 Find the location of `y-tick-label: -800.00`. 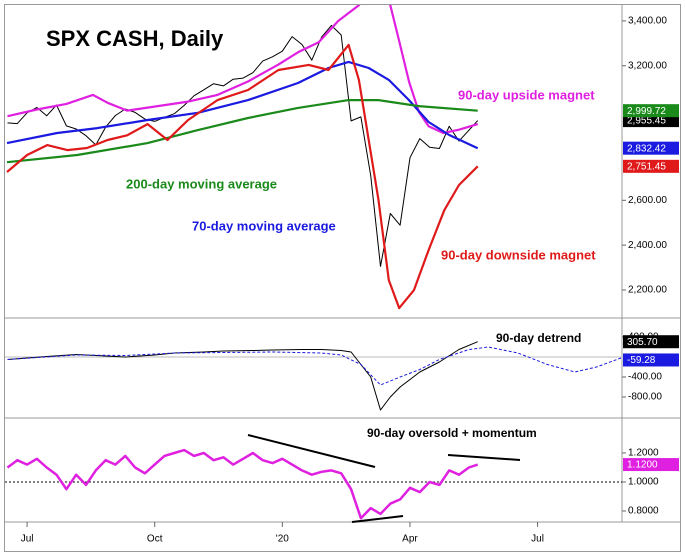

y-tick-label: -800.00 is located at coordinates (645, 397).